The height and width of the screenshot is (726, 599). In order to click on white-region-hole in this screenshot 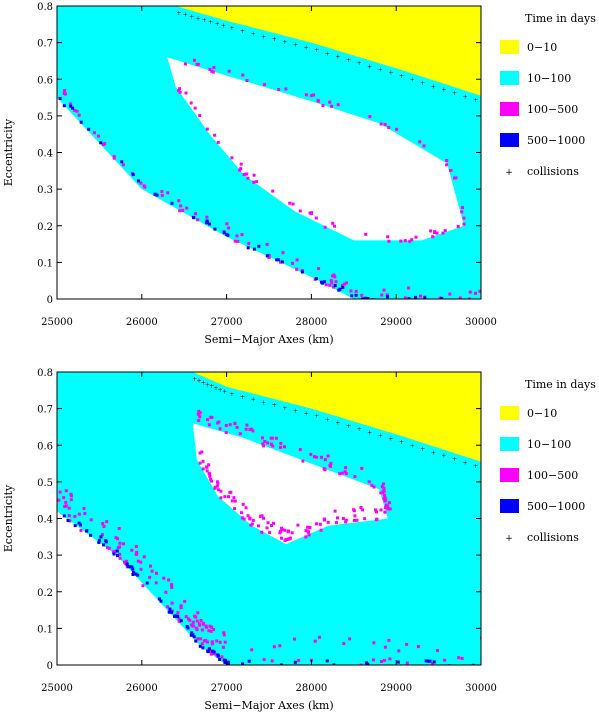, I will do `click(315, 149)`.